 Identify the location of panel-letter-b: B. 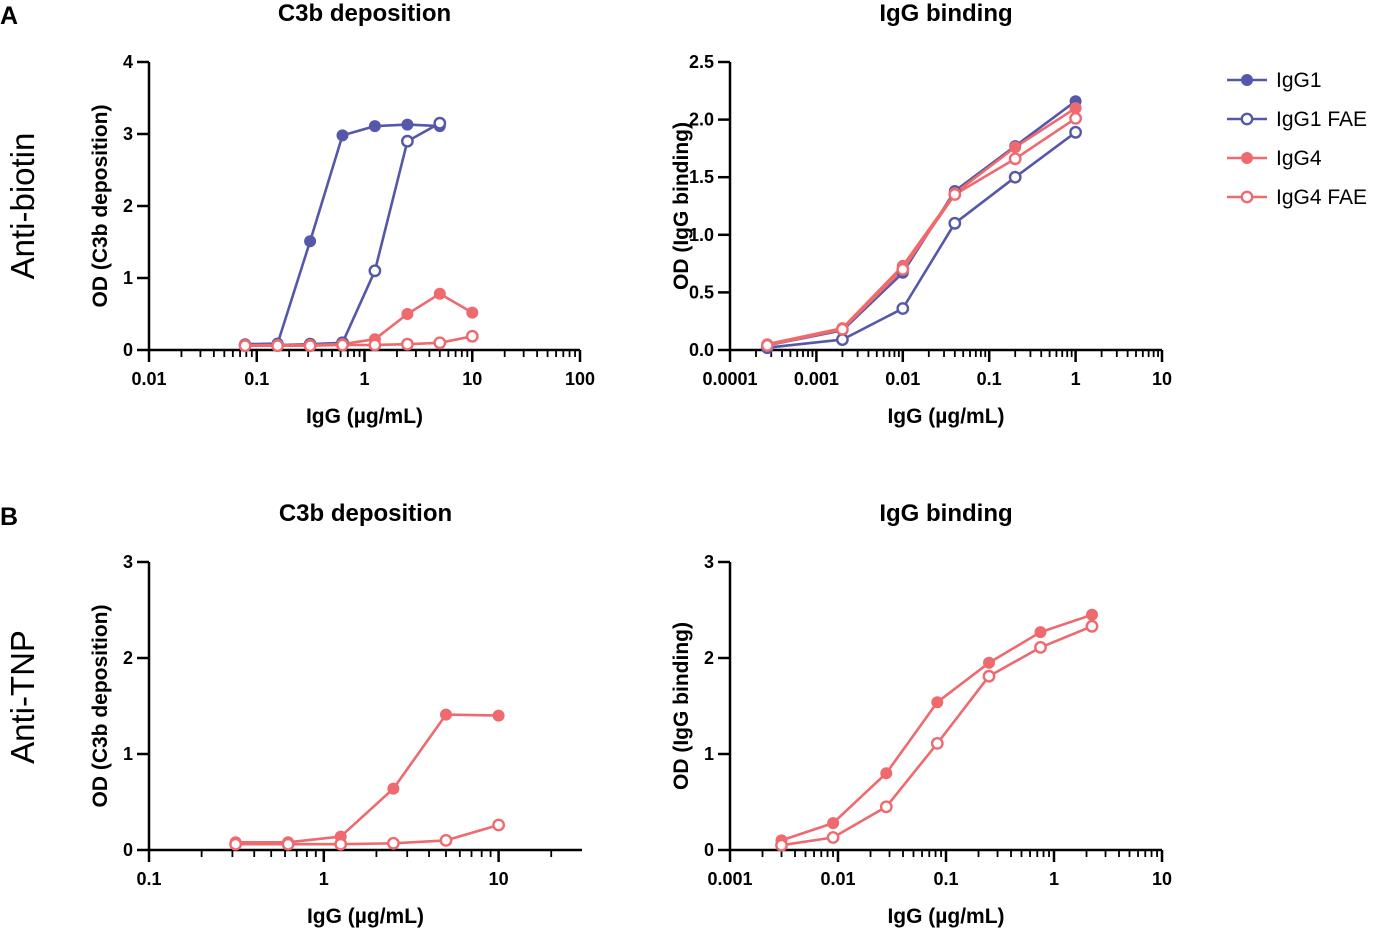
(9, 517).